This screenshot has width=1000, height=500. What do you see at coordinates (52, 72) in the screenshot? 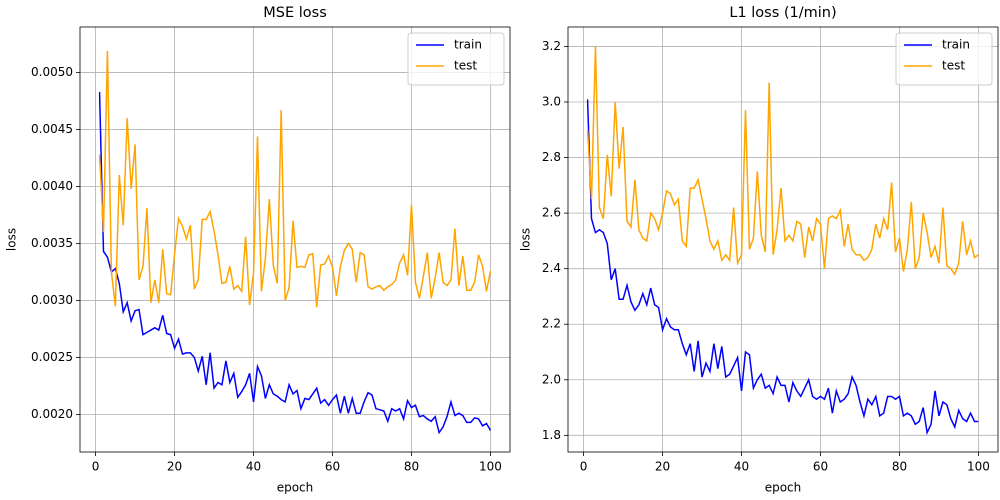
I see `y-tick-label: 0.0050` at bounding box center [52, 72].